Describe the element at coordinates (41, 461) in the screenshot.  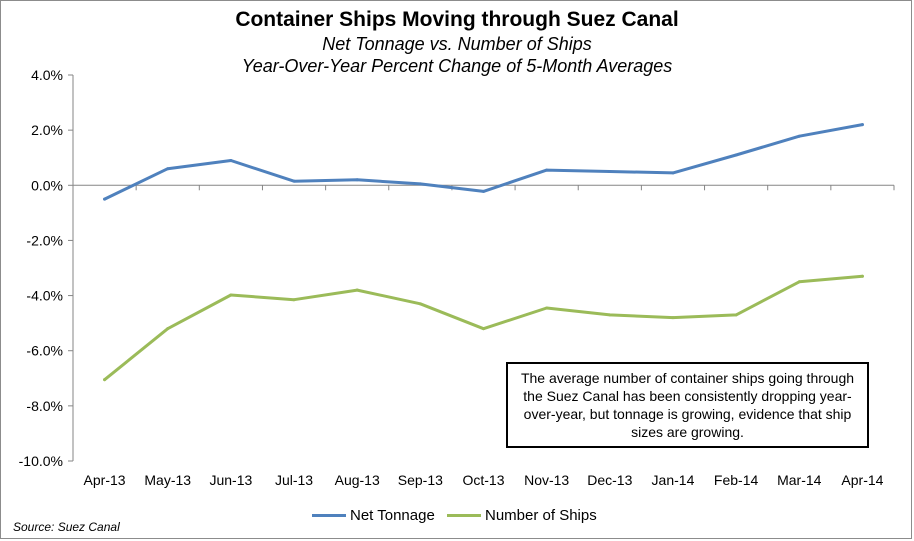
I see `y-tick-label: -10.0%` at that location.